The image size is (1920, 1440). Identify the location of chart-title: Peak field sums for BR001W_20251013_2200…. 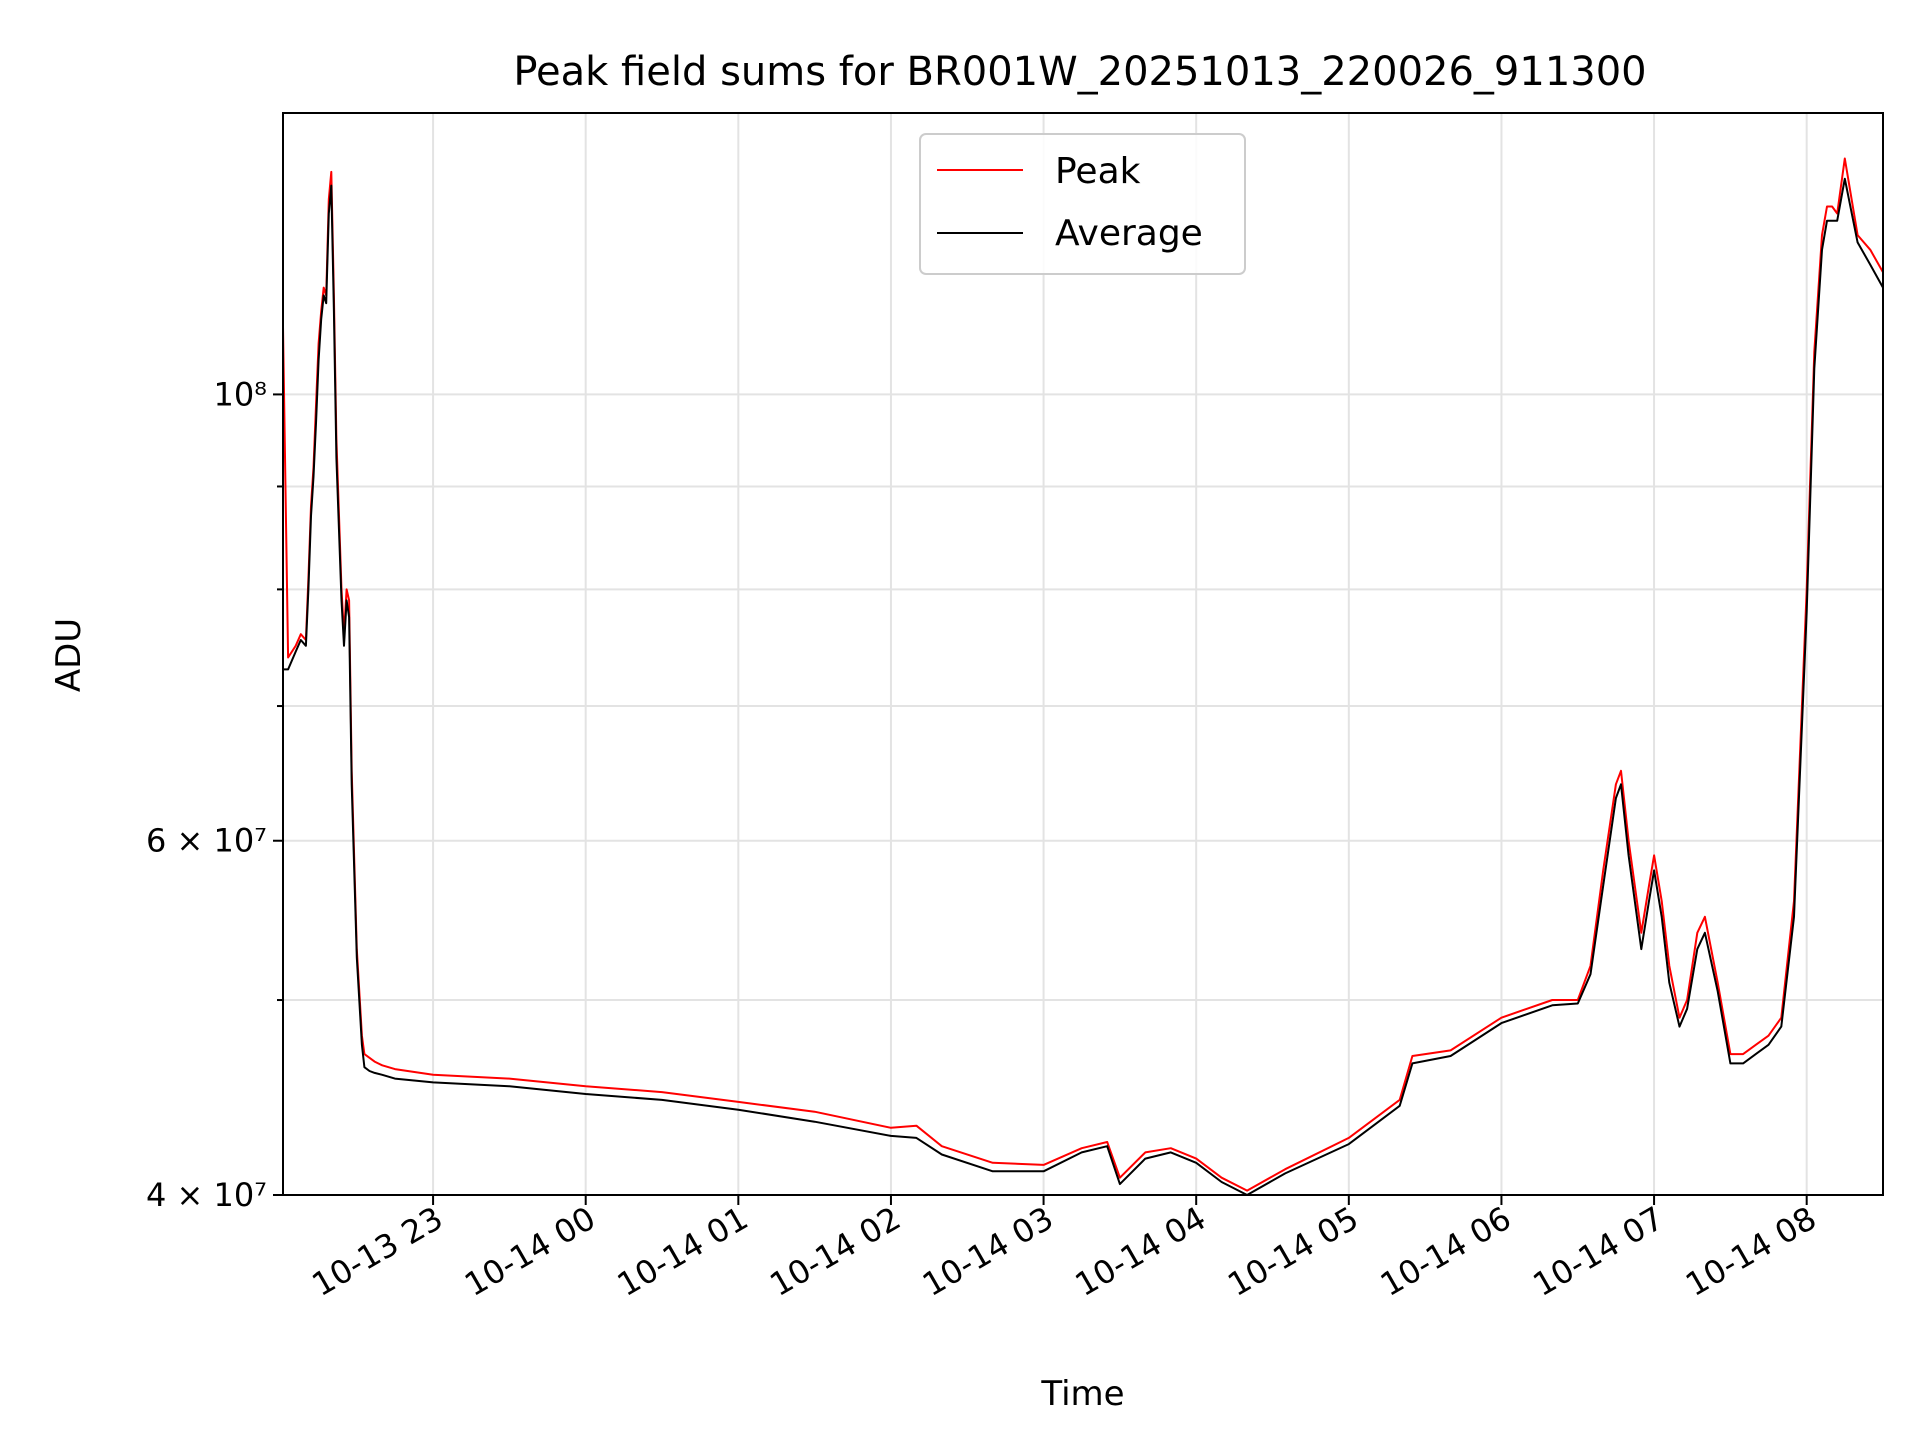
(1079, 72).